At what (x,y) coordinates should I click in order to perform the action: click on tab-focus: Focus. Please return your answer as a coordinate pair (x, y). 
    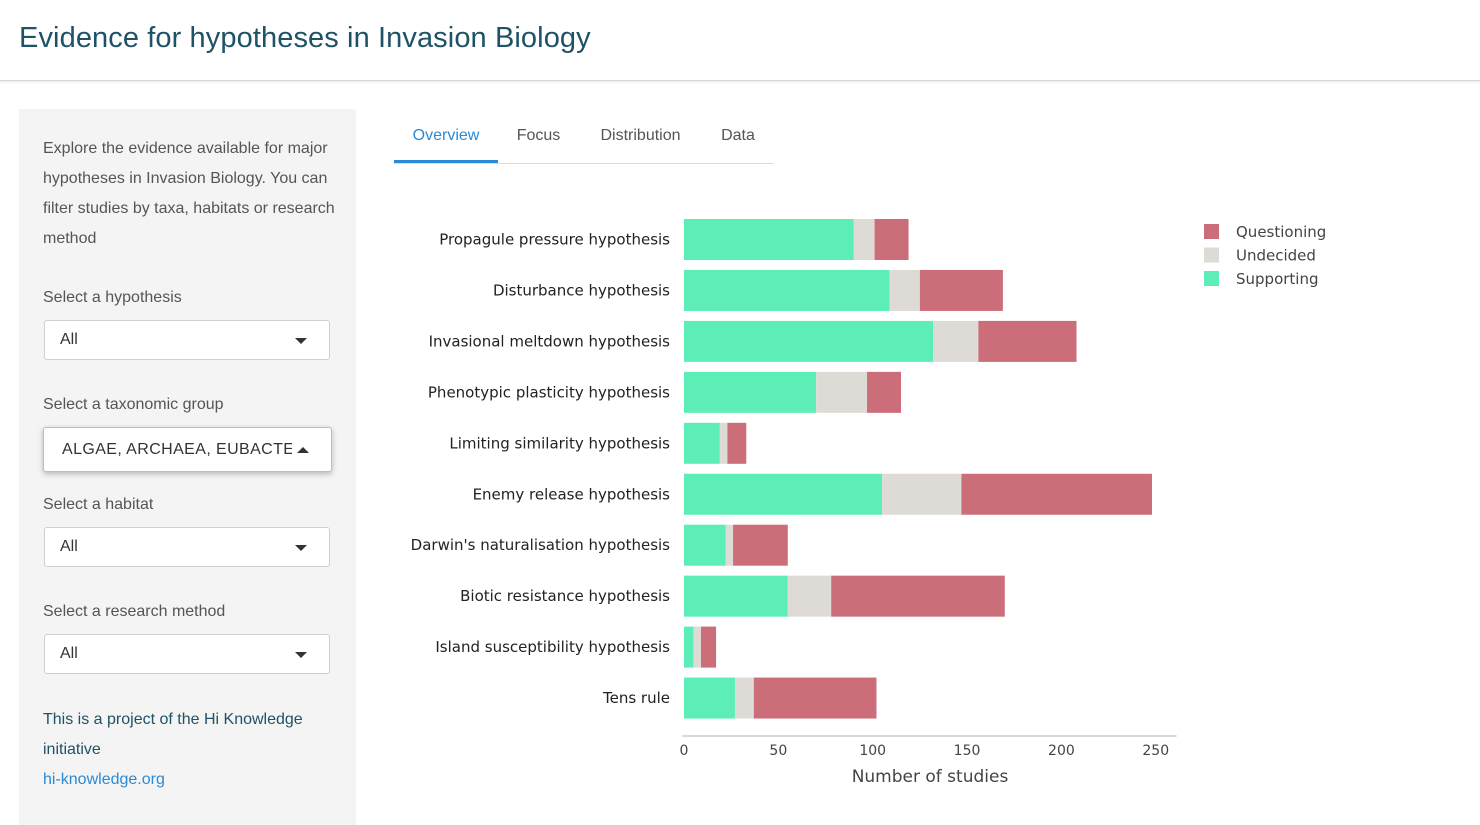
    Looking at the image, I should click on (538, 135).